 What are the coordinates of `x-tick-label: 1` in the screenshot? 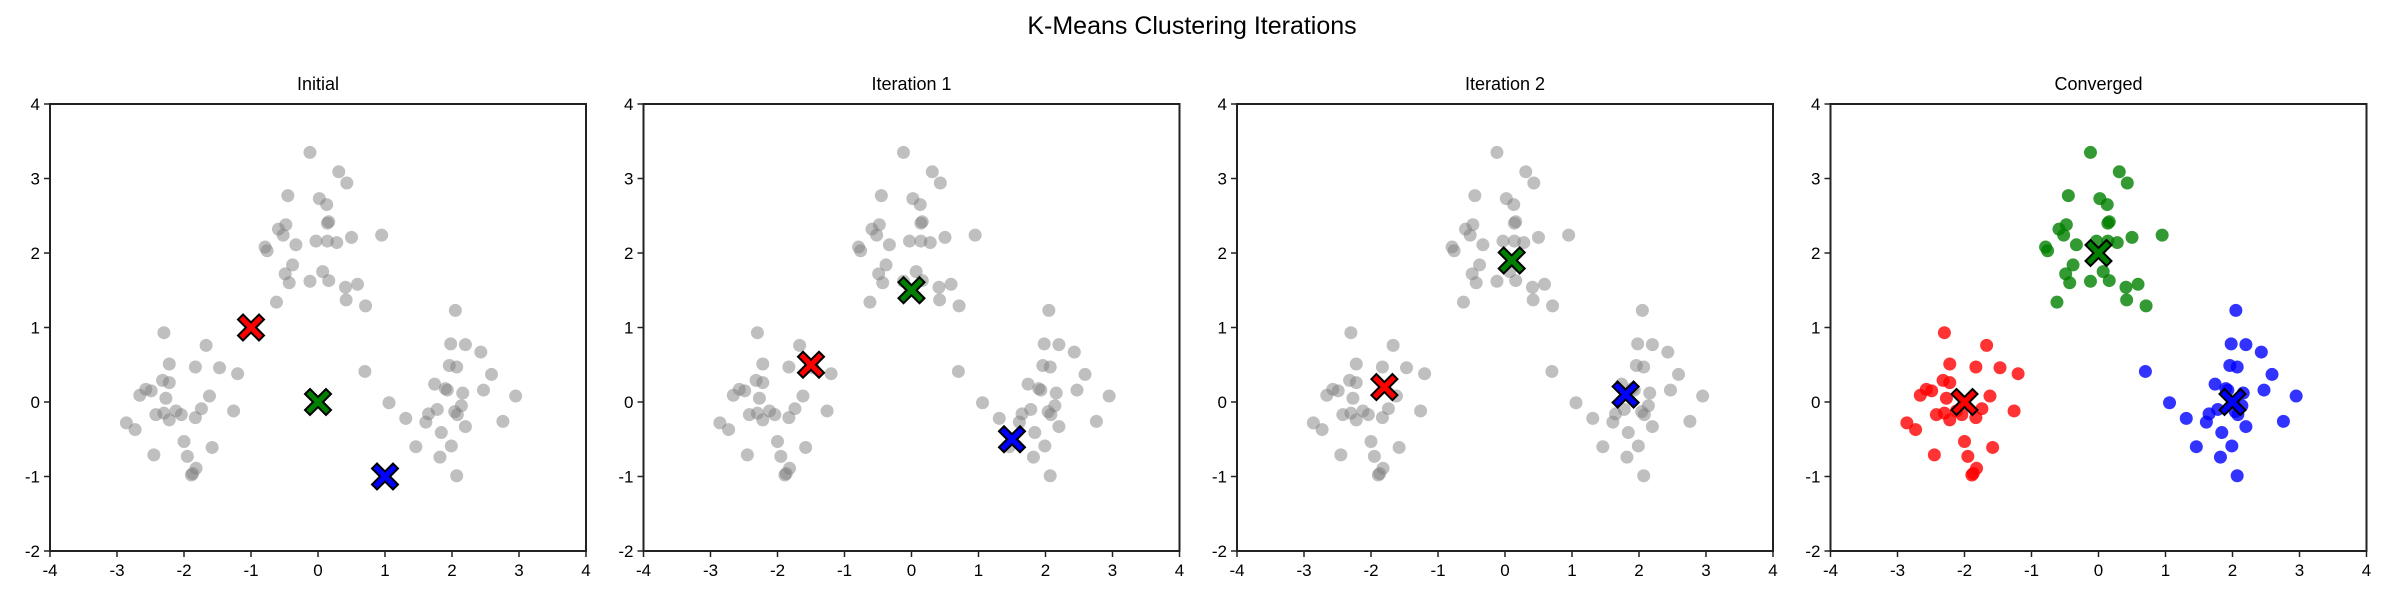 It's located at (1571, 570).